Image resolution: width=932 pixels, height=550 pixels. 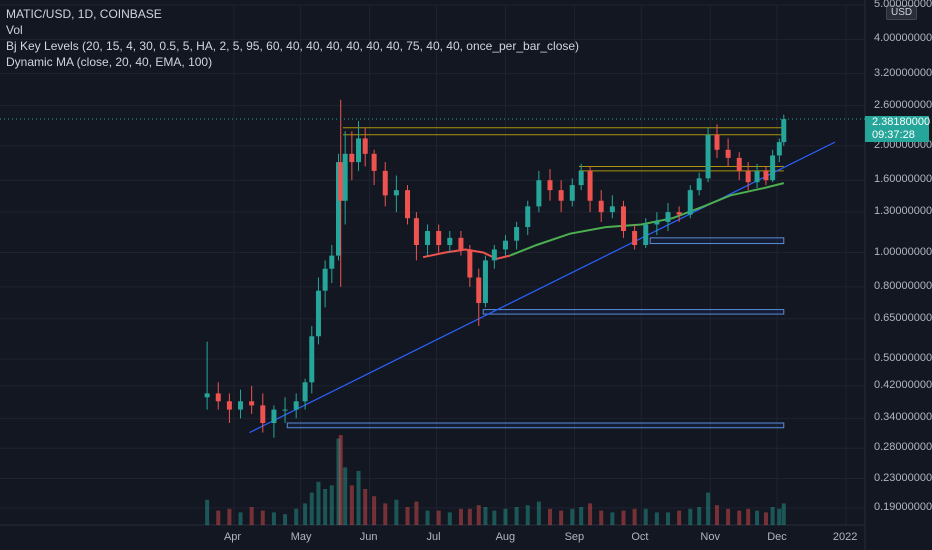 What do you see at coordinates (903, 384) in the screenshot?
I see `price-tick-label: 0.42000000` at bounding box center [903, 384].